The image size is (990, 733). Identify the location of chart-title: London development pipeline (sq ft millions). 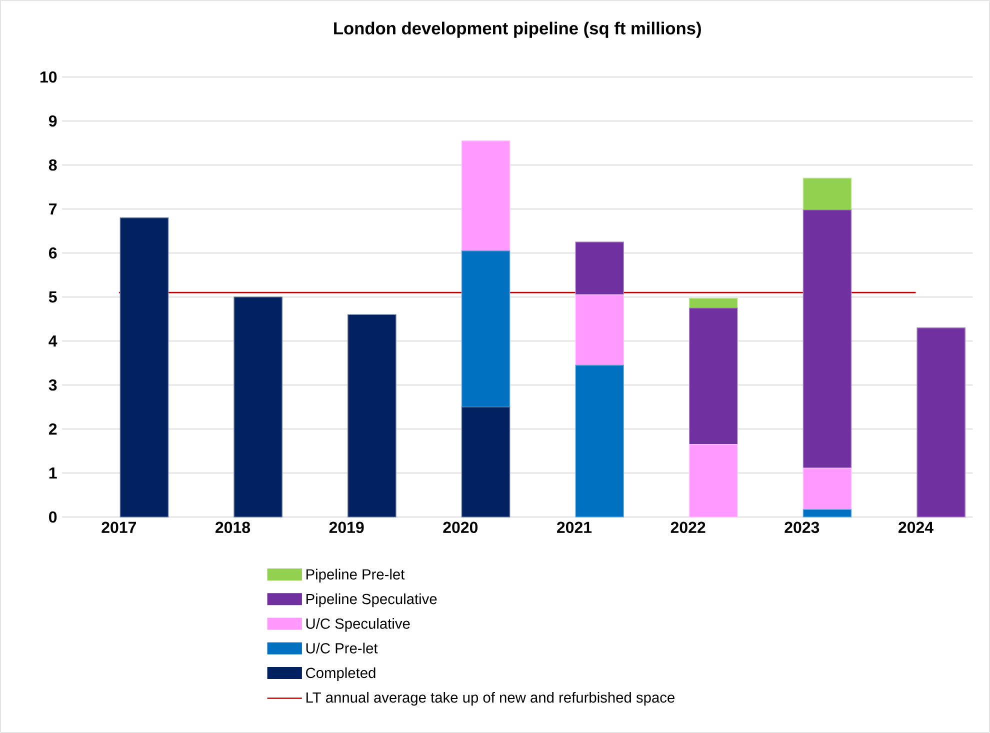
(517, 30).